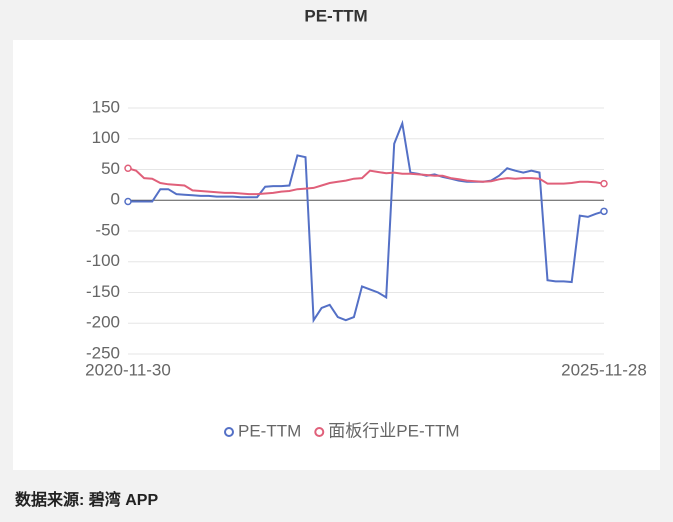 The width and height of the screenshot is (673, 522). I want to click on chart-title: PE-TTM, so click(335, 15).